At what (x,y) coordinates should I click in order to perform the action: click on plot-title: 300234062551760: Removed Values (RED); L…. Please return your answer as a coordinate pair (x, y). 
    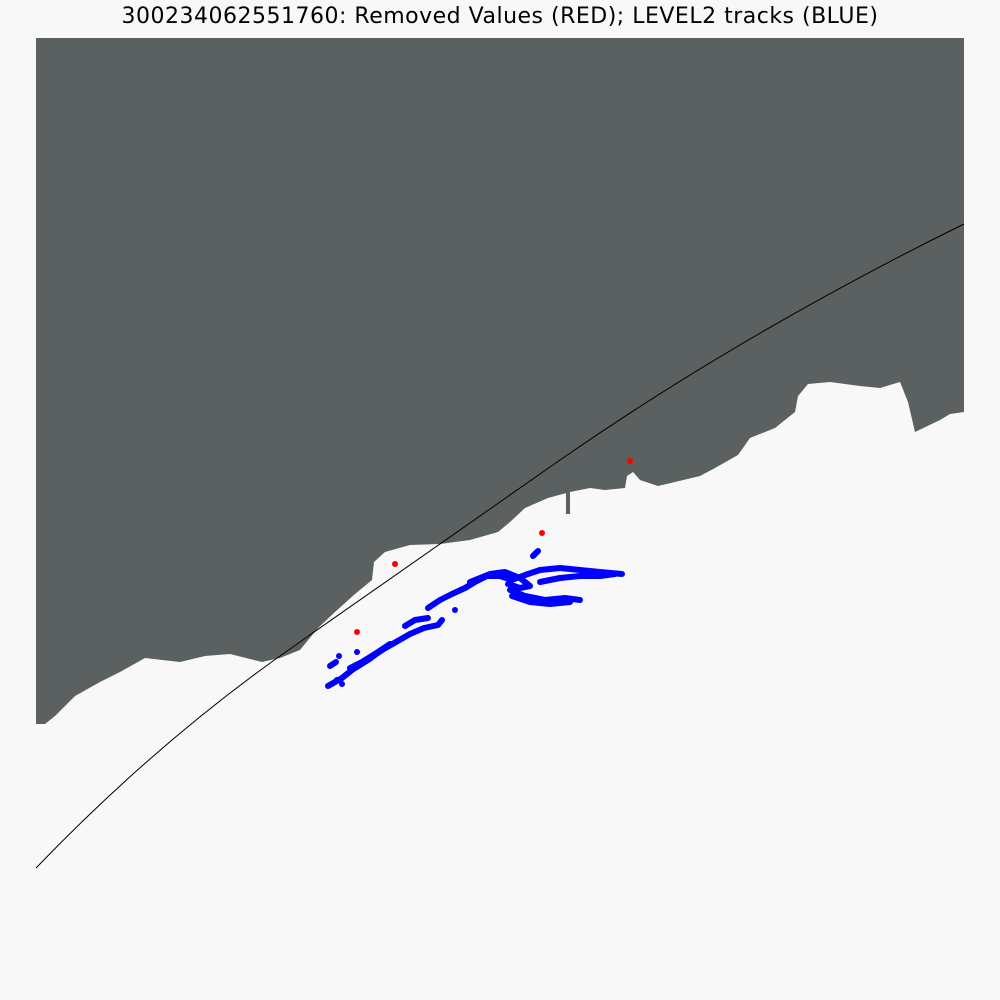
    Looking at the image, I should click on (500, 16).